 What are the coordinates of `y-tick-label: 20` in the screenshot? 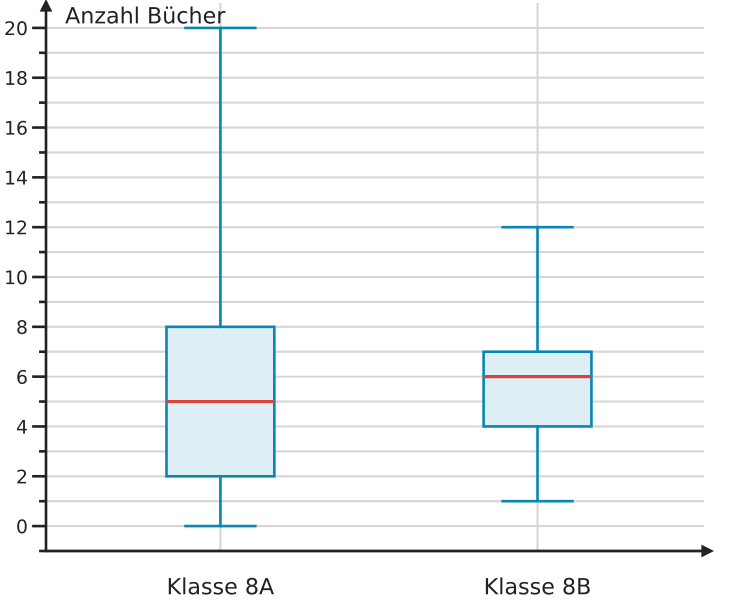 It's located at (16, 28).